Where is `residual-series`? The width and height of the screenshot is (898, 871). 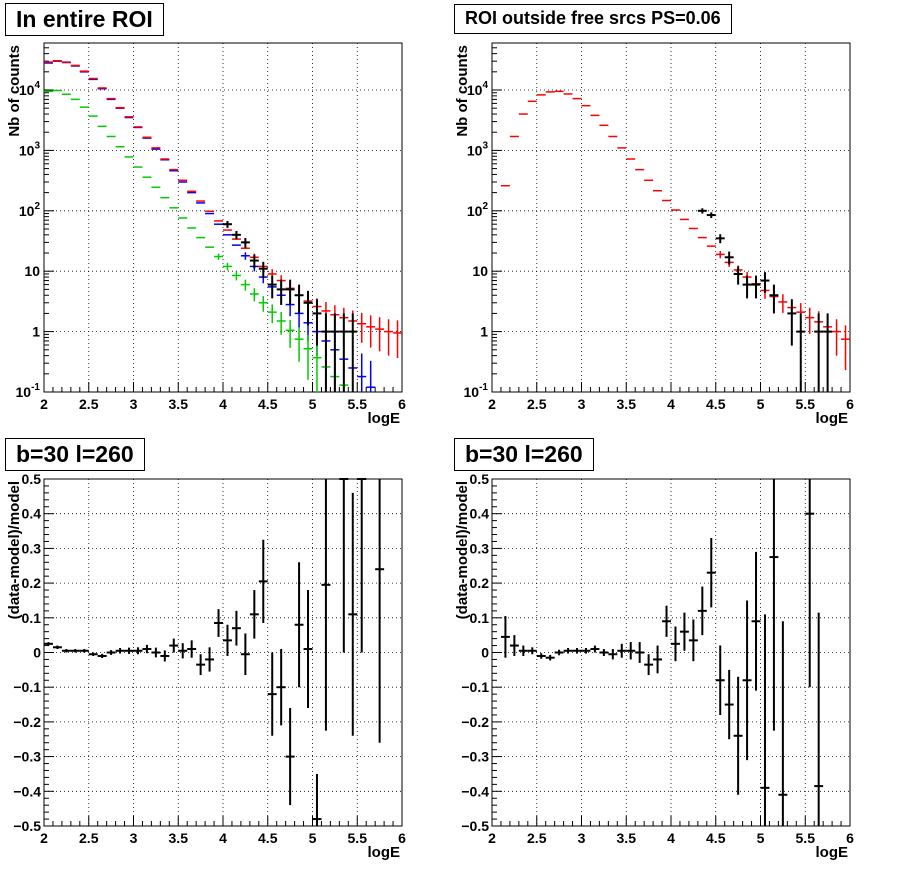
residual-series is located at coordinates (662, 652).